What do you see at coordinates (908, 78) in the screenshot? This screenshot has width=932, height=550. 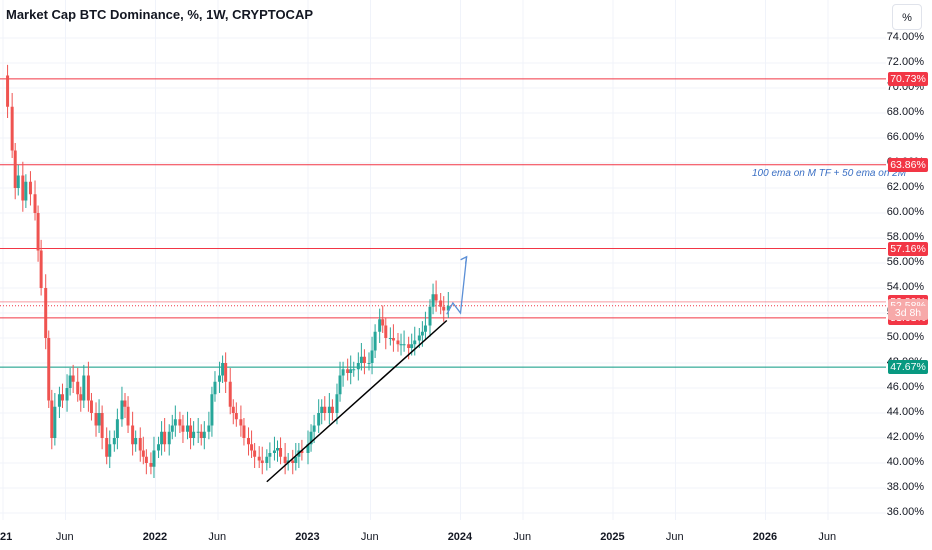 I see `level-badge: 70.73%` at bounding box center [908, 78].